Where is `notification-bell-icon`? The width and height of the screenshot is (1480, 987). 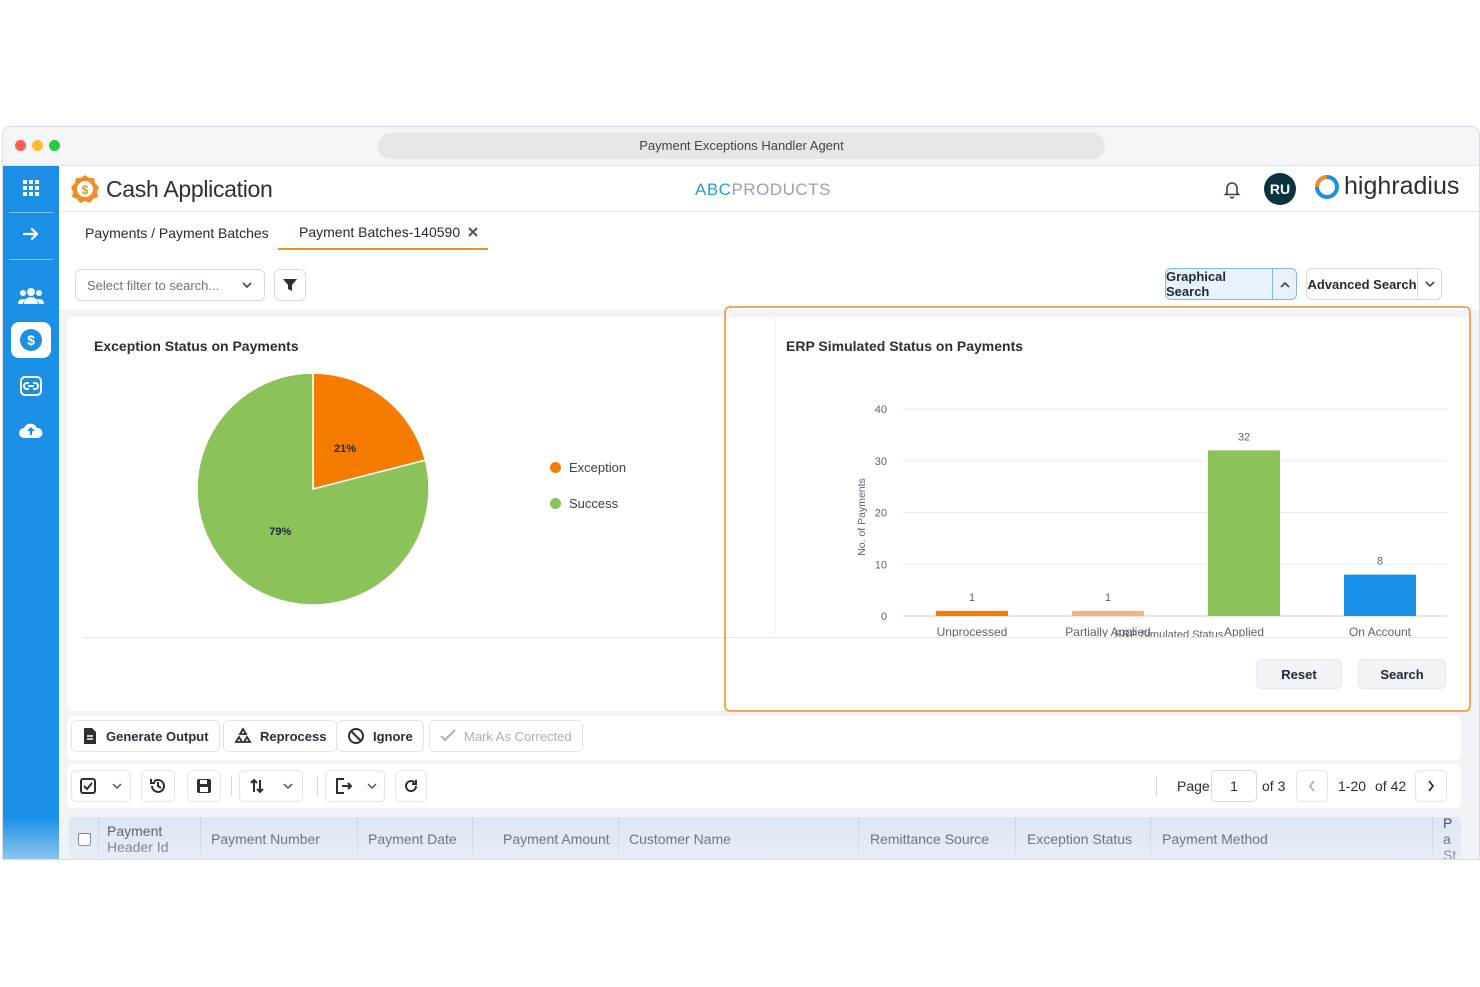 notification-bell-icon is located at coordinates (1232, 189).